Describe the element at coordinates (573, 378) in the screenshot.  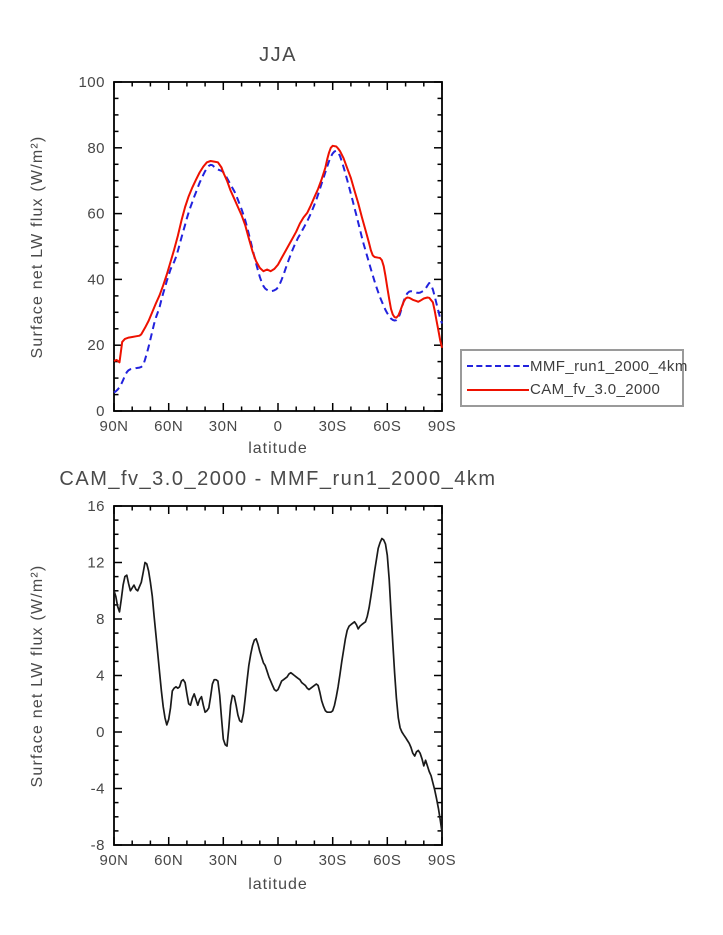
I see `legend-box: MMF_run1_2000_4km CAM_fv_3.0_2000` at that location.